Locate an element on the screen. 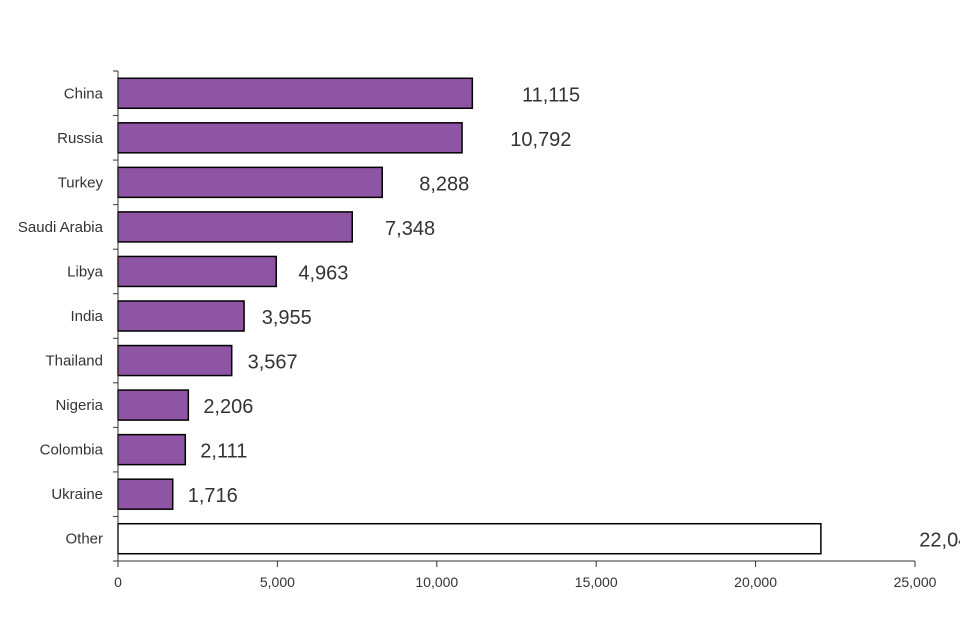 The width and height of the screenshot is (960, 640). bar-thailand is located at coordinates (175, 360).